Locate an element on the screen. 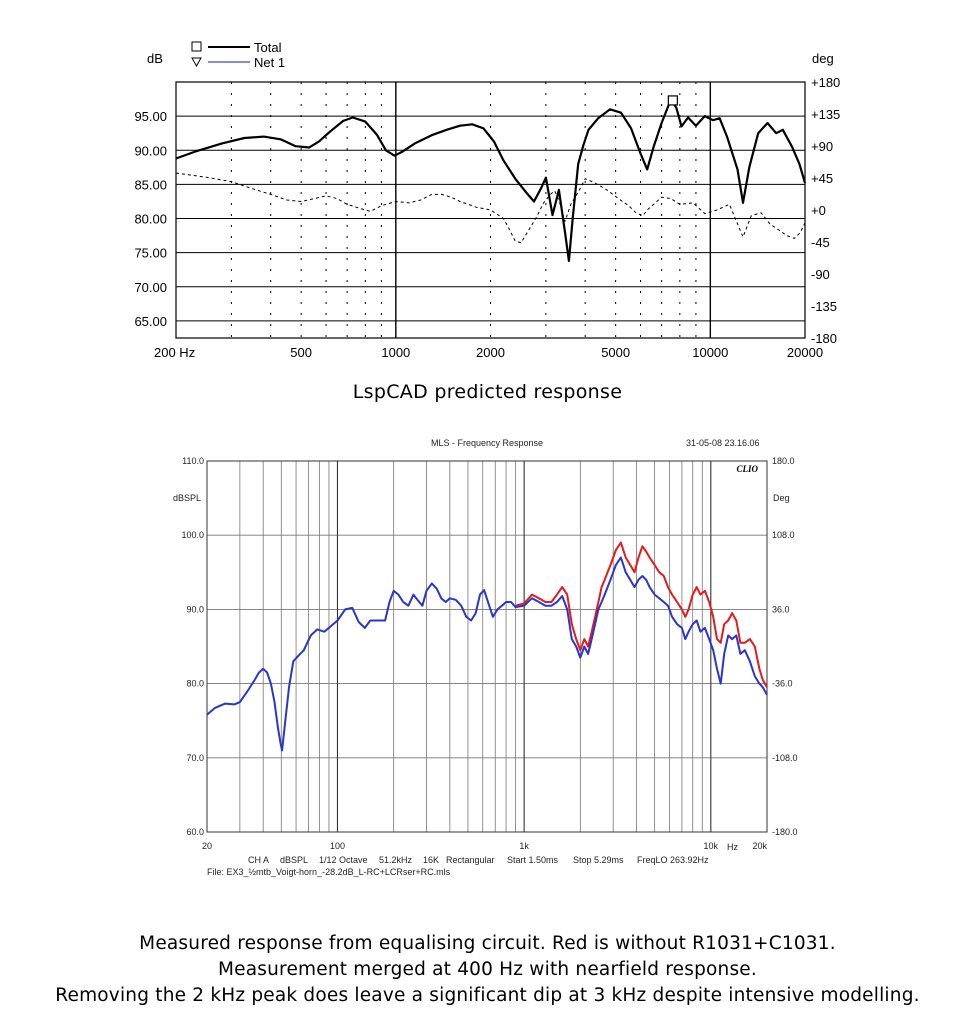  chart2-brand-logo: CLIO is located at coordinates (747, 469).